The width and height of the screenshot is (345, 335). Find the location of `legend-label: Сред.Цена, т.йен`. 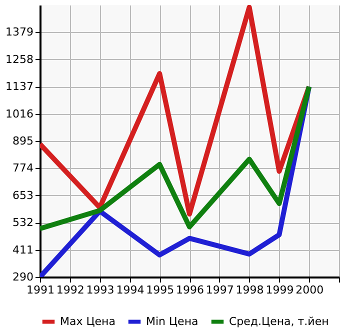

legend-label: Сред.Цена, т.йен is located at coordinates (279, 321).